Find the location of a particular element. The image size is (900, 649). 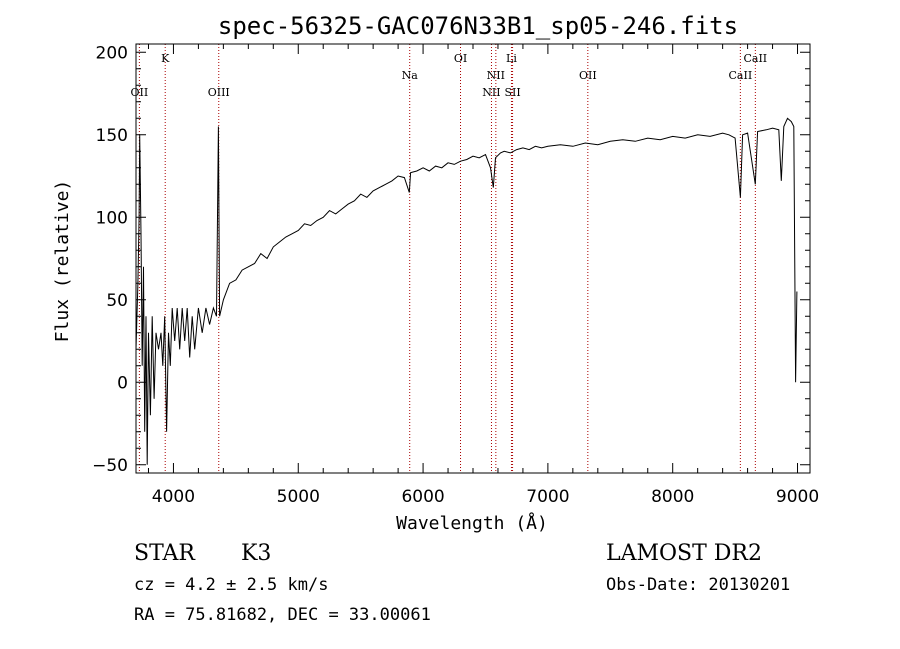

y-tick-label-2: 50 is located at coordinates (117, 301).